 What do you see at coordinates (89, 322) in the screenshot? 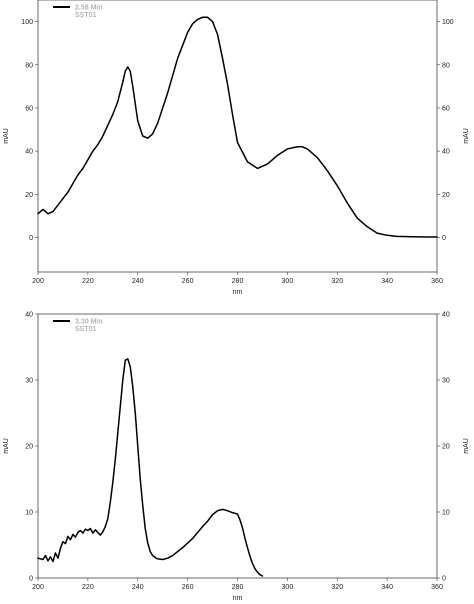
I see `legend-label-time: 3.30 Min` at bounding box center [89, 322].